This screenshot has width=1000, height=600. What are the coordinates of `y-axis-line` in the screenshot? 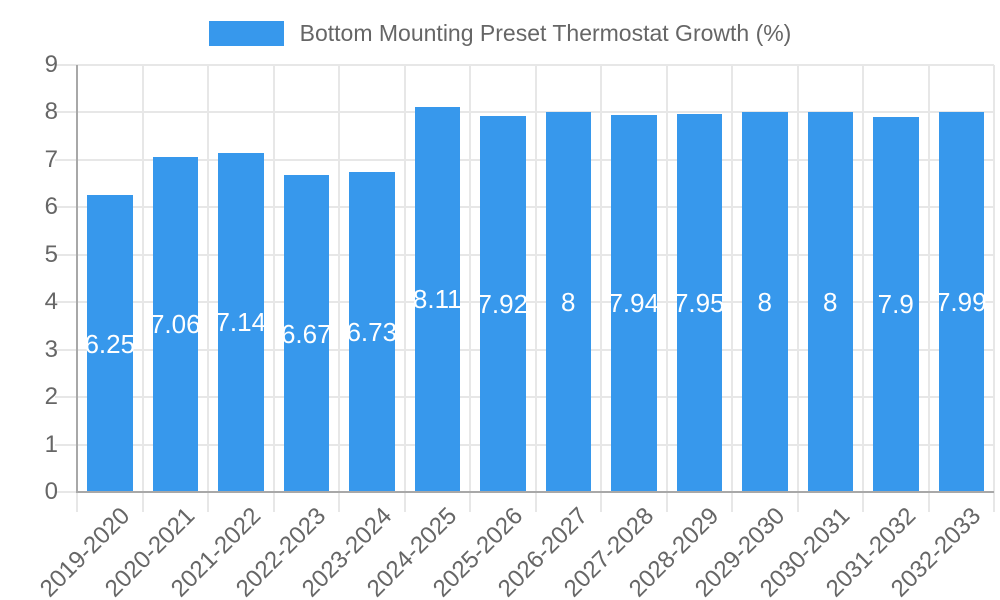 It's located at (77, 278).